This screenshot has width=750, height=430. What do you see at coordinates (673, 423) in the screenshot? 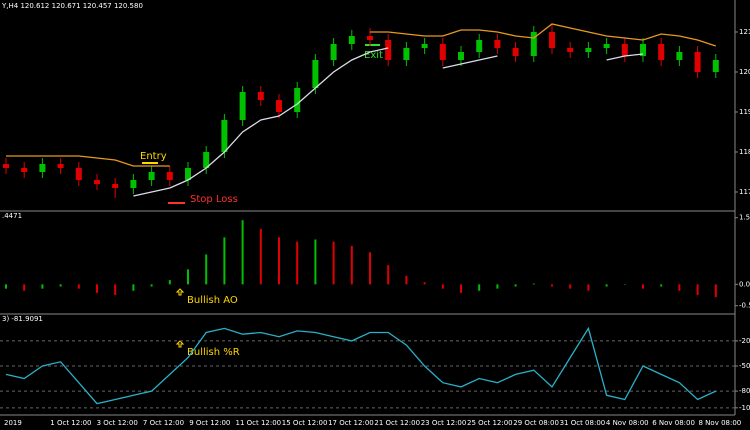
I see `x-tick-label: 6 Nov 08:00` at bounding box center [673, 423].